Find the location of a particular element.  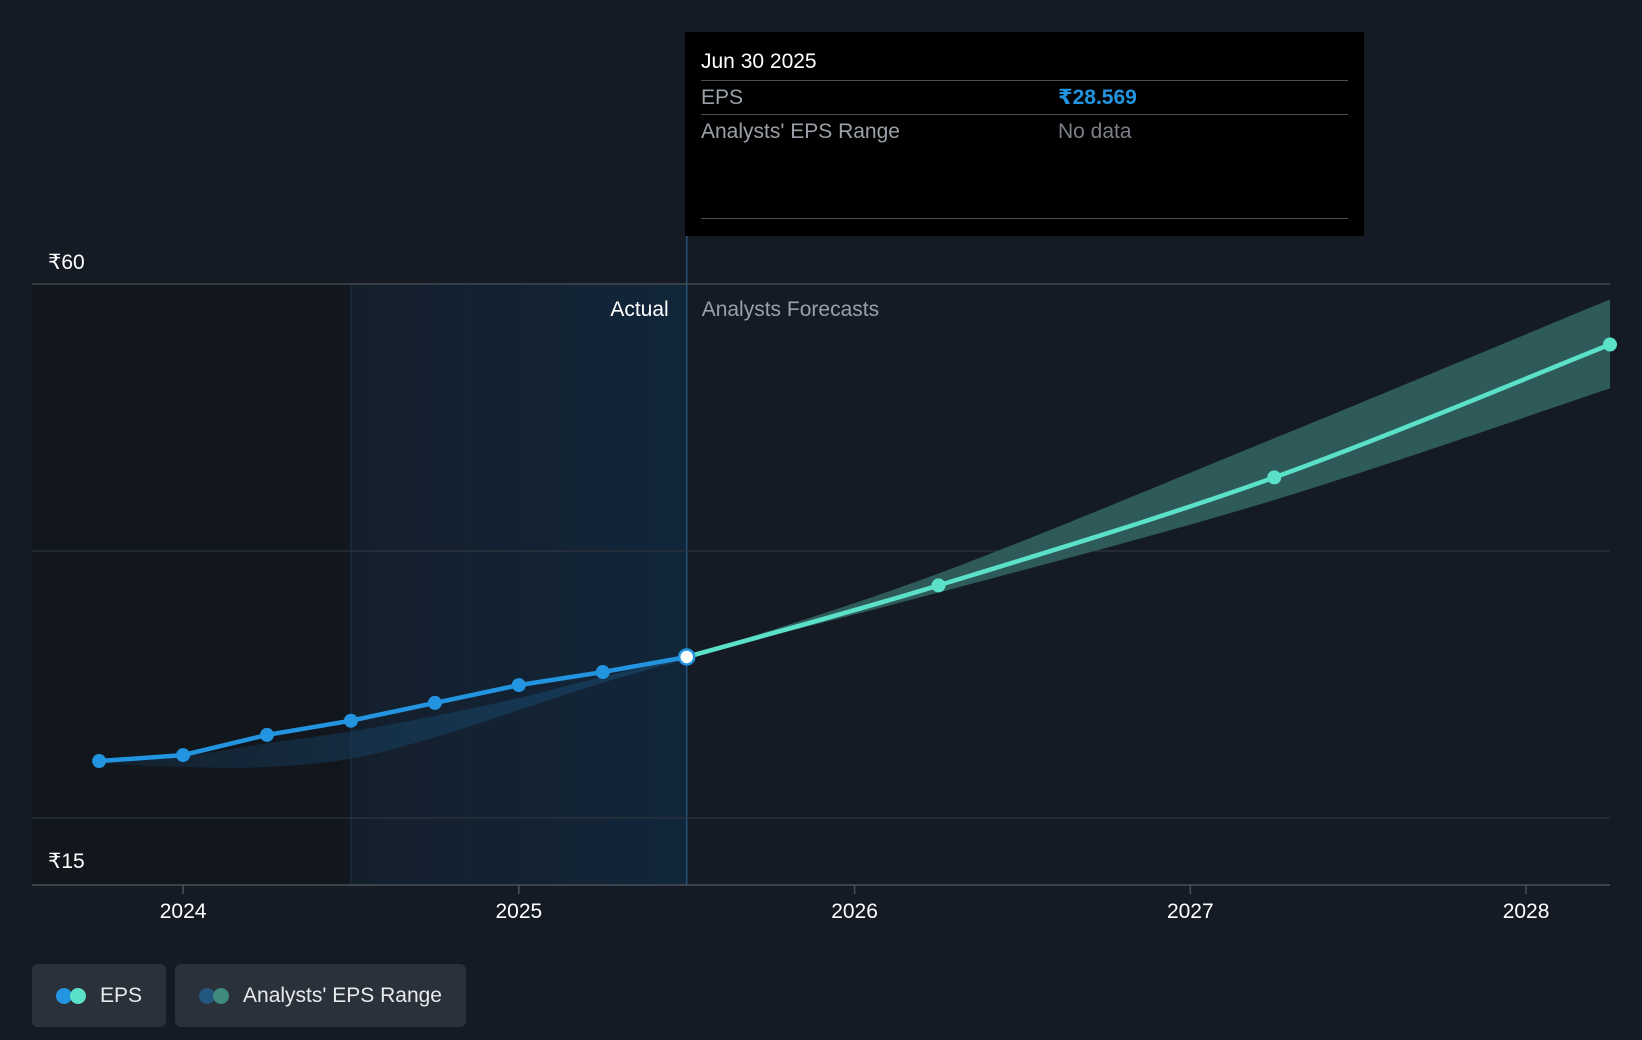

legend-eps-swatch-icon is located at coordinates (71, 996).